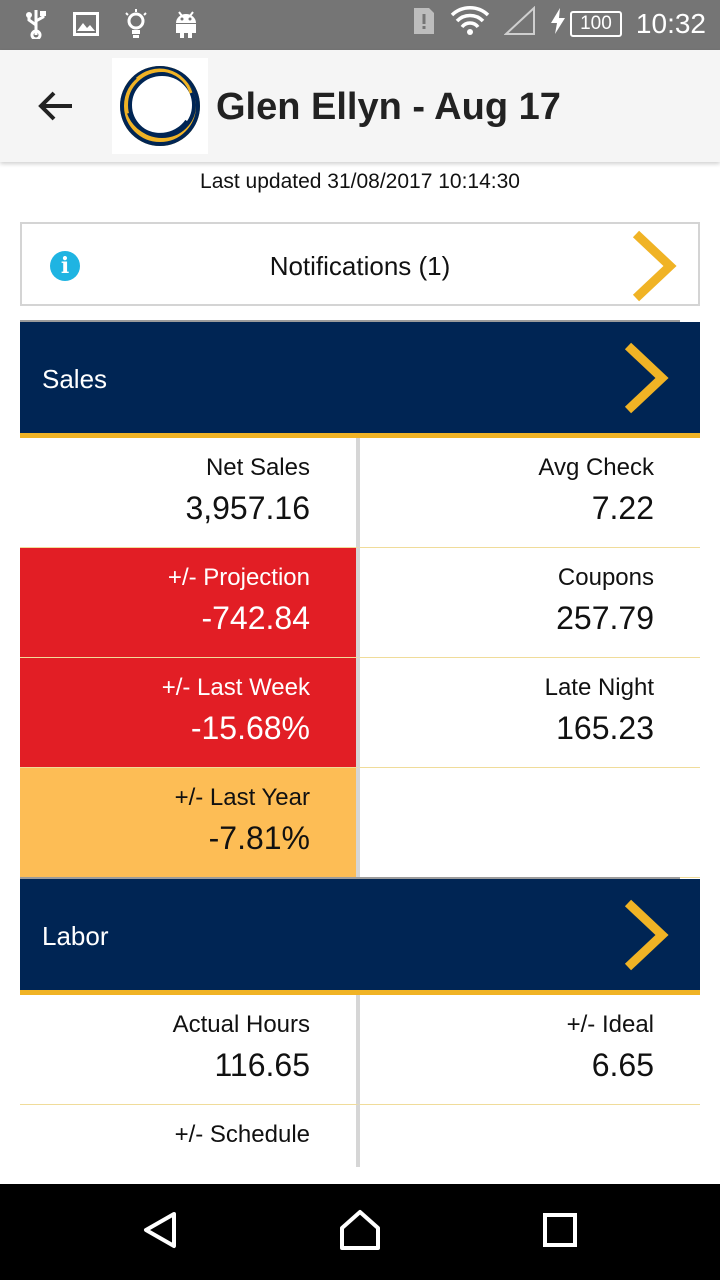 The height and width of the screenshot is (1280, 720). I want to click on metric-label: +/- Projection, so click(238, 577).